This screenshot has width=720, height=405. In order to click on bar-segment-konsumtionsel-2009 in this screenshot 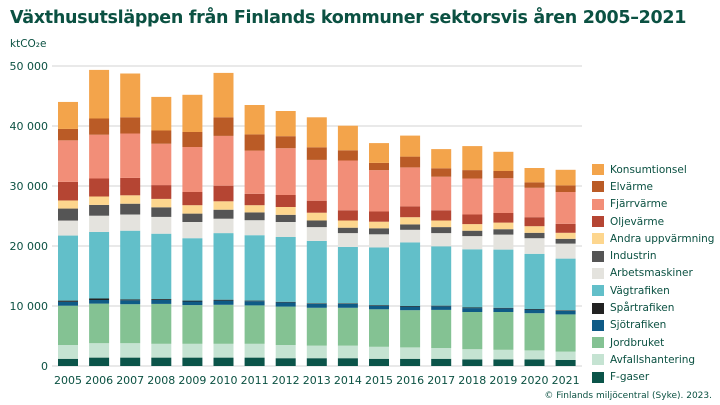, I will do `click(192, 113)`.